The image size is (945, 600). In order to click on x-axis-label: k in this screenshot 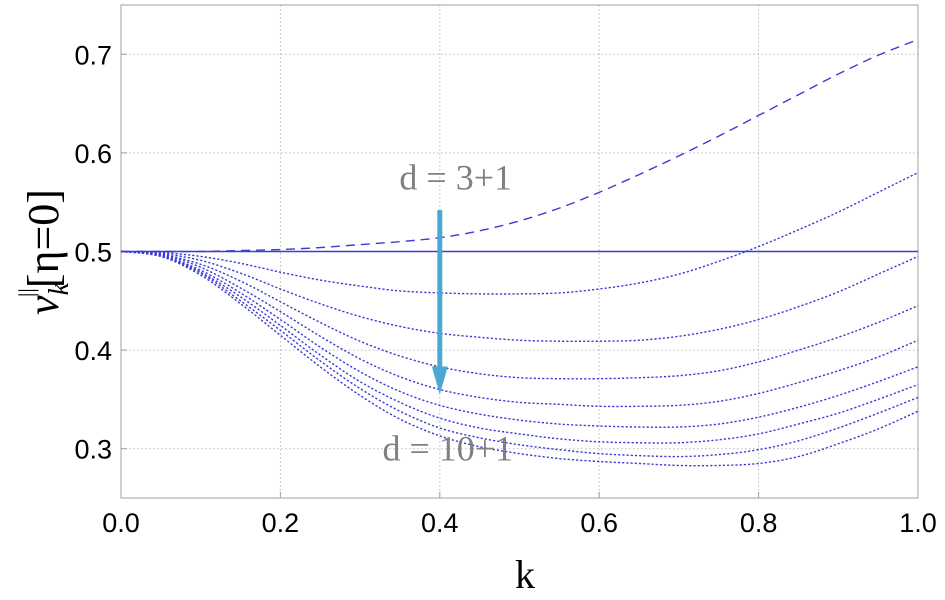, I will do `click(525, 574)`.